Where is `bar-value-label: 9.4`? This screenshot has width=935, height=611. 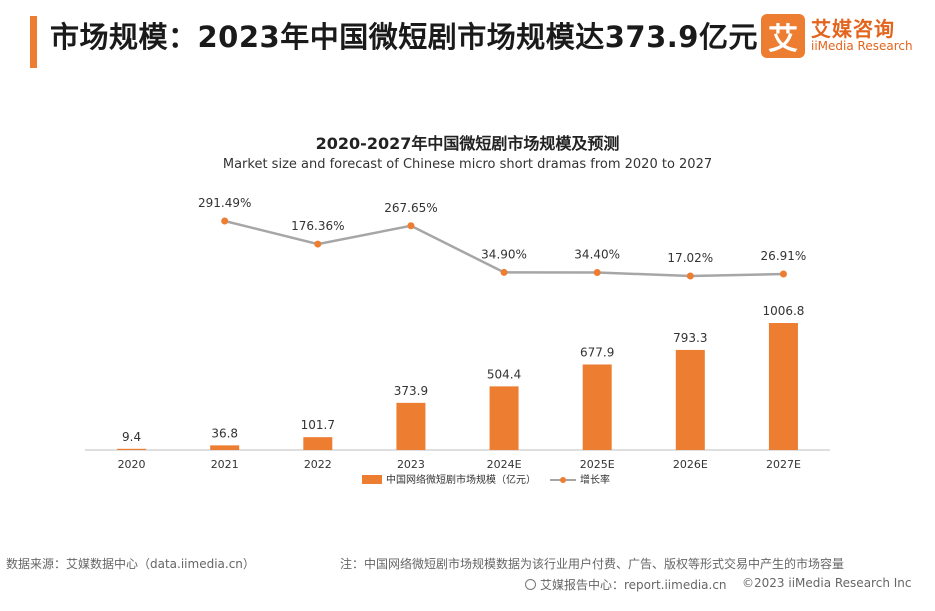 bar-value-label: 9.4 is located at coordinates (131, 437).